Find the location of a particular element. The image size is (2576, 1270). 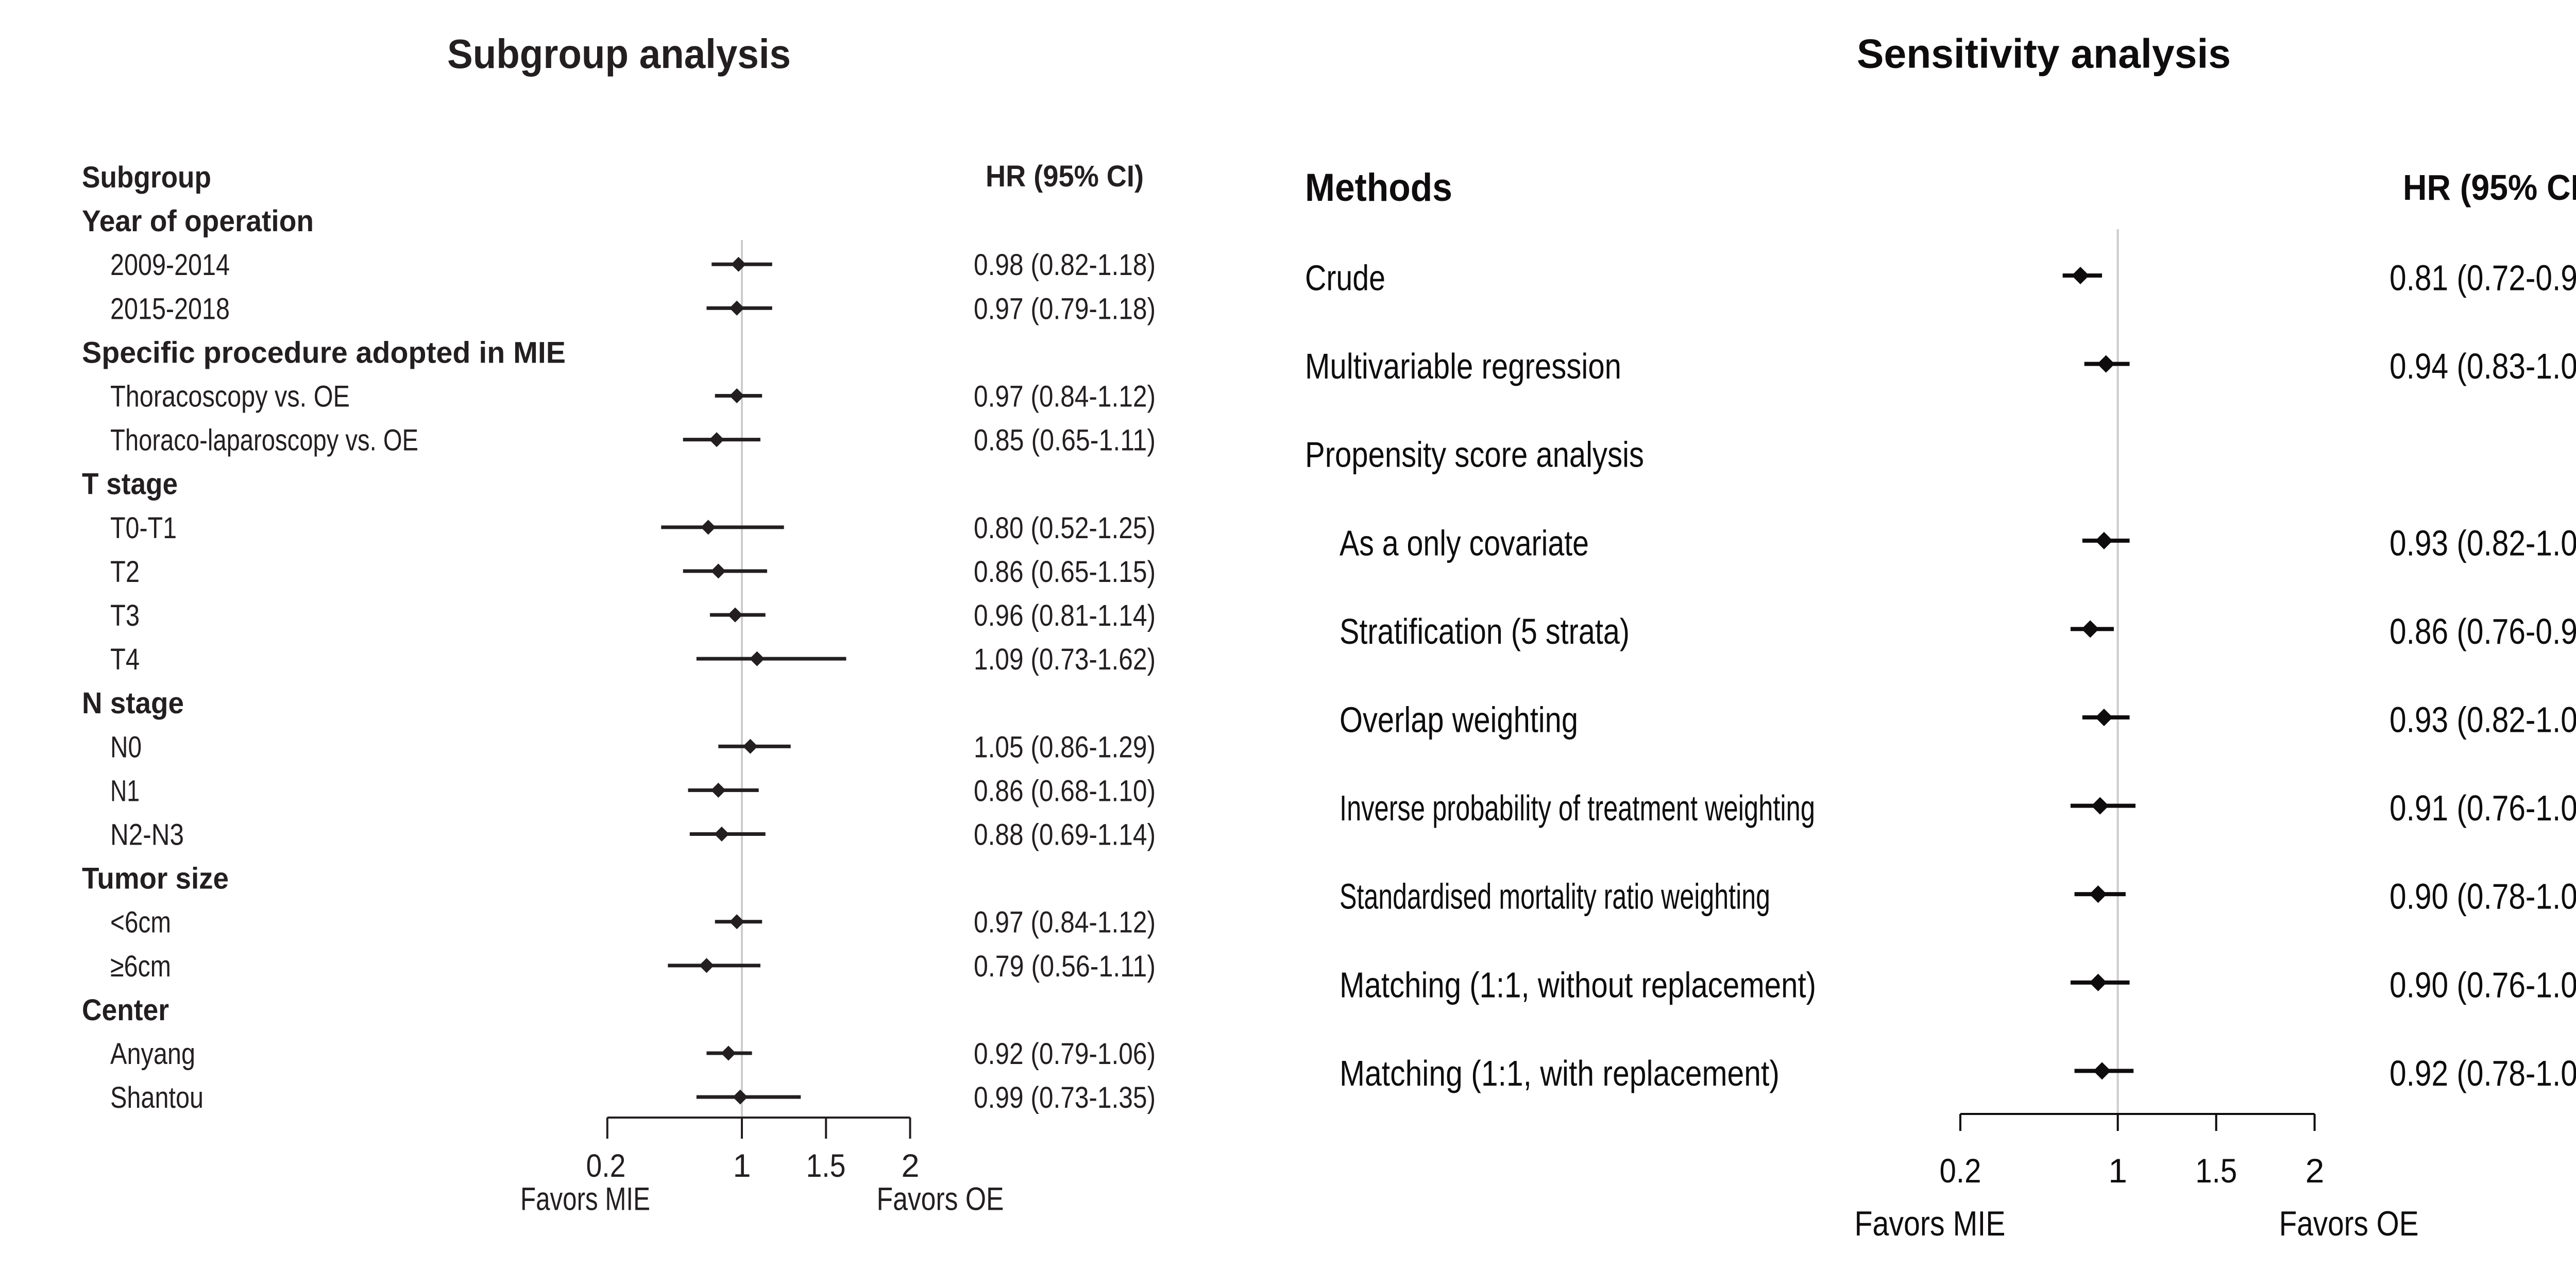

svg-text: Shantou is located at coordinates (157, 1097).